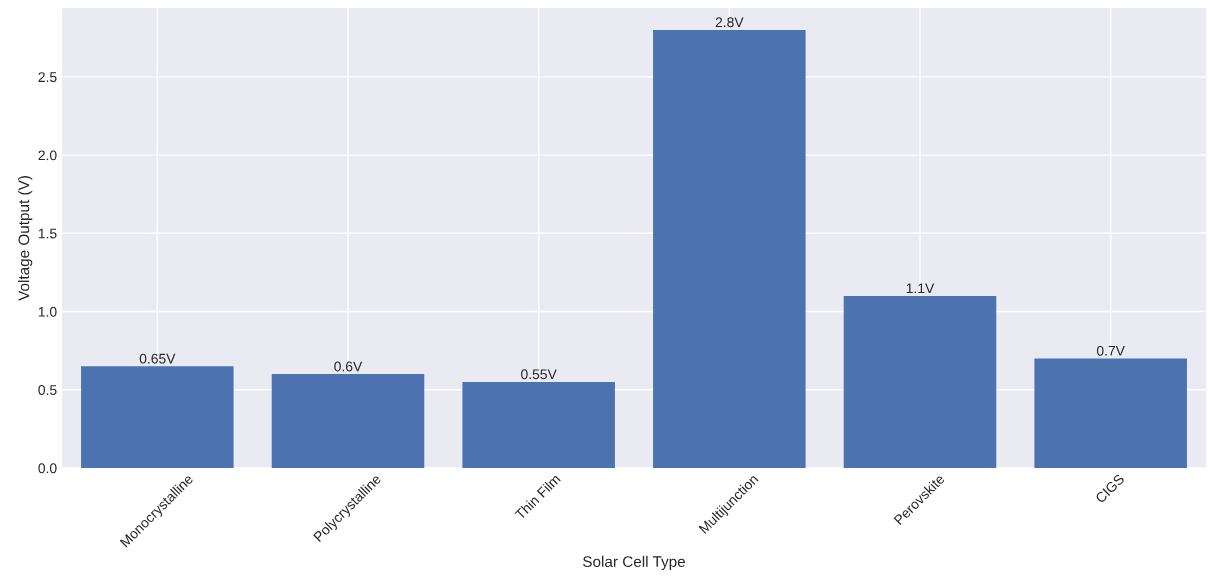 The width and height of the screenshot is (1208, 582). Describe the element at coordinates (537, 497) in the screenshot. I see `x-tick-label: Thin Film` at that location.